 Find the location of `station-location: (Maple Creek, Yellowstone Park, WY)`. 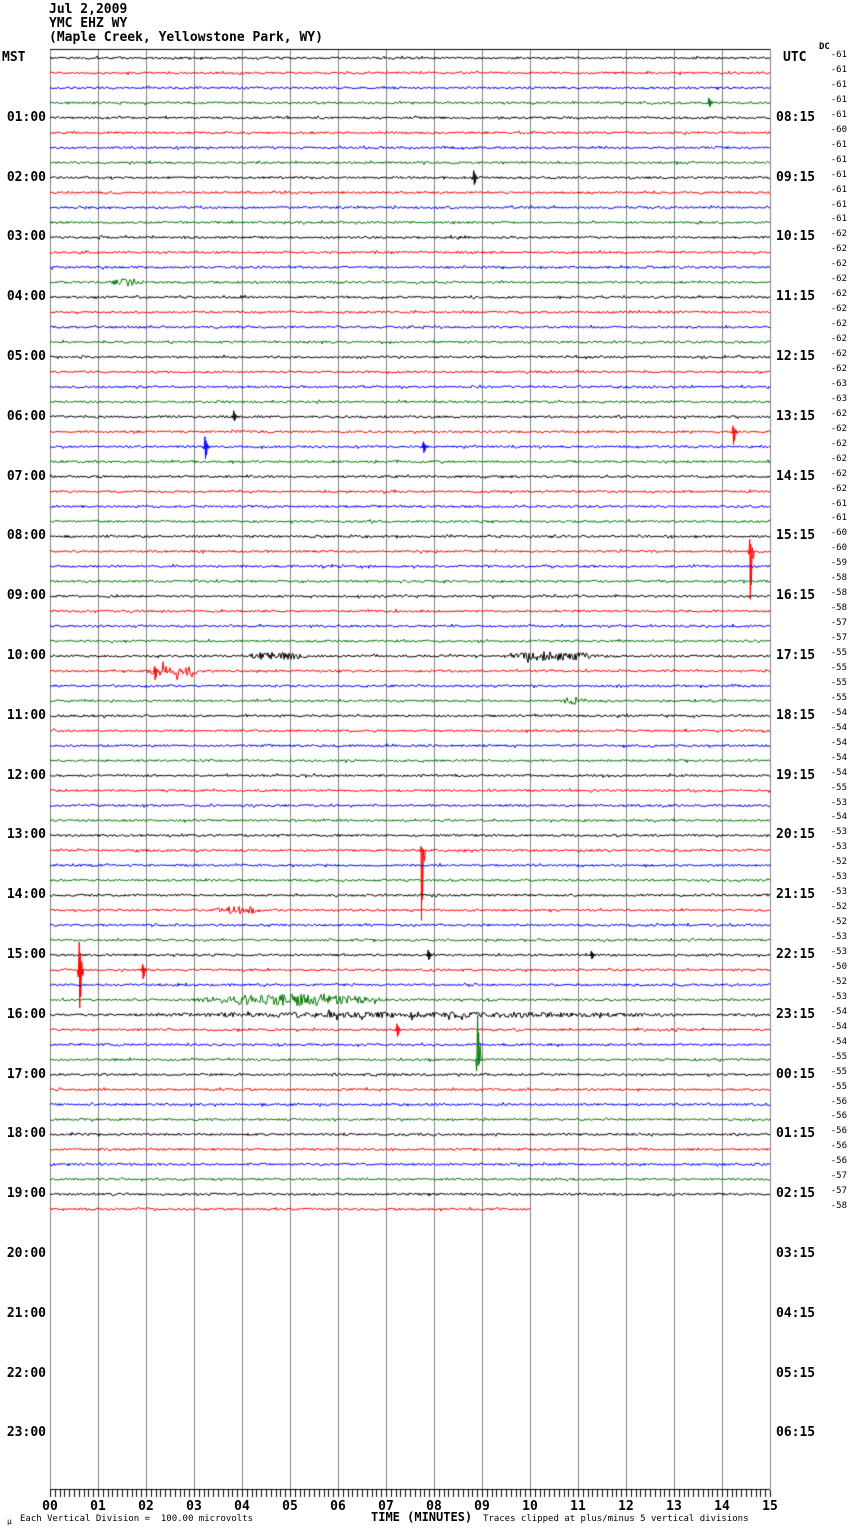

station-location: (Maple Creek, Yellowstone Park, WY) is located at coordinates (186, 37).